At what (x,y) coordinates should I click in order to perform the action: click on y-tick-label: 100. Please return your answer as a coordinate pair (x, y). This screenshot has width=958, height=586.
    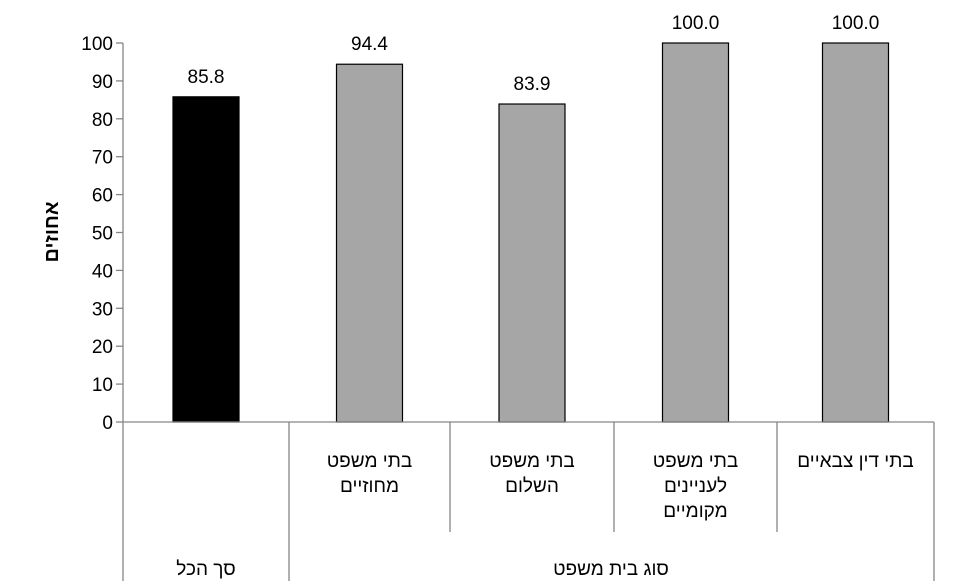
    Looking at the image, I should click on (97, 44).